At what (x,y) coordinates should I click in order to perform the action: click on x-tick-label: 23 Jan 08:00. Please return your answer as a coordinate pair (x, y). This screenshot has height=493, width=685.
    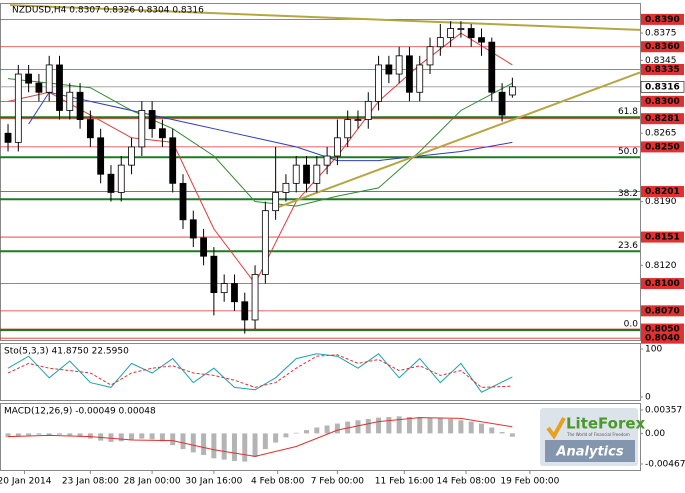
    Looking at the image, I should click on (90, 482).